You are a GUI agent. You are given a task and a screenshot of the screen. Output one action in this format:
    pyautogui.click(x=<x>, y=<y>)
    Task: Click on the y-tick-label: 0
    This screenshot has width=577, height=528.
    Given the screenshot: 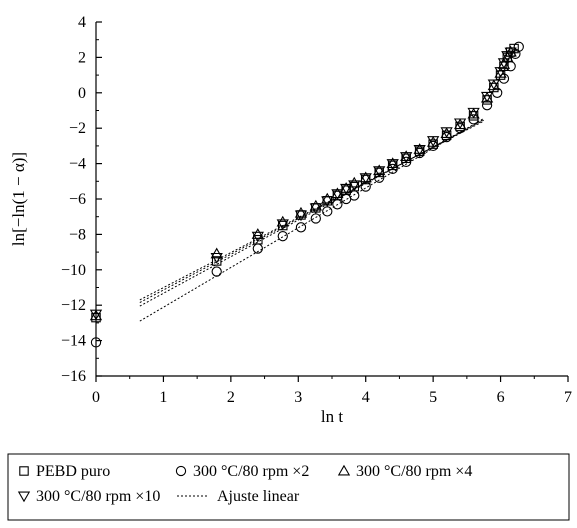 What is the action you would take?
    pyautogui.click(x=82, y=93)
    